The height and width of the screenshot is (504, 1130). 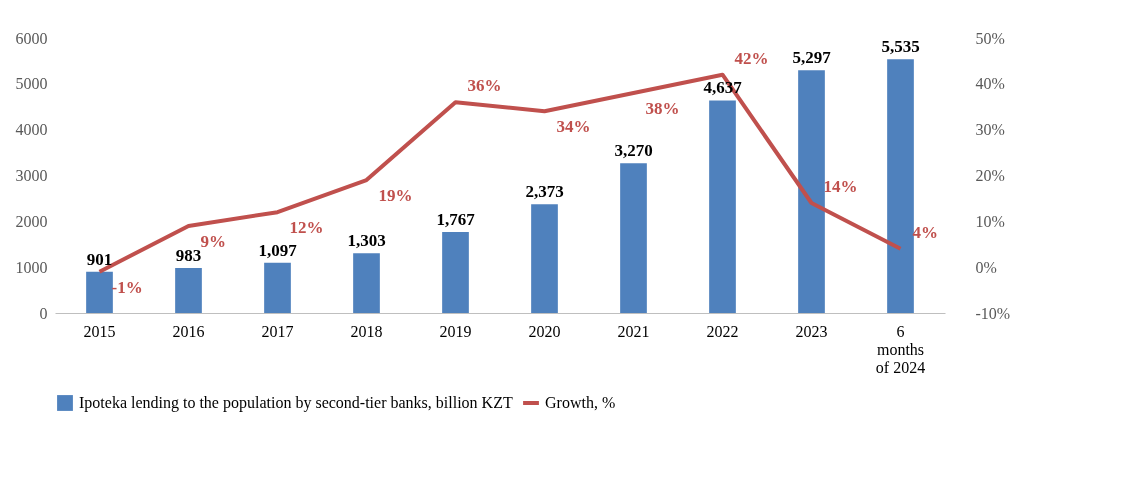 What do you see at coordinates (662, 108) in the screenshot?
I see `data-label: 38%` at bounding box center [662, 108].